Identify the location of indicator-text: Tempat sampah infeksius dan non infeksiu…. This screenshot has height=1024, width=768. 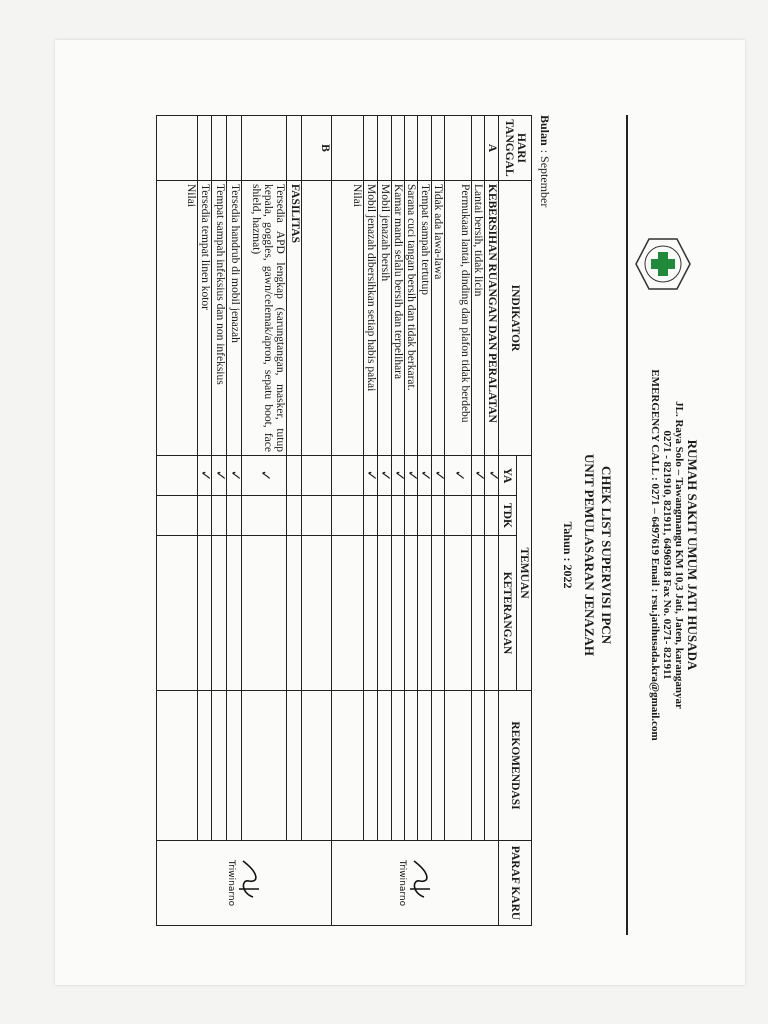
(219, 318).